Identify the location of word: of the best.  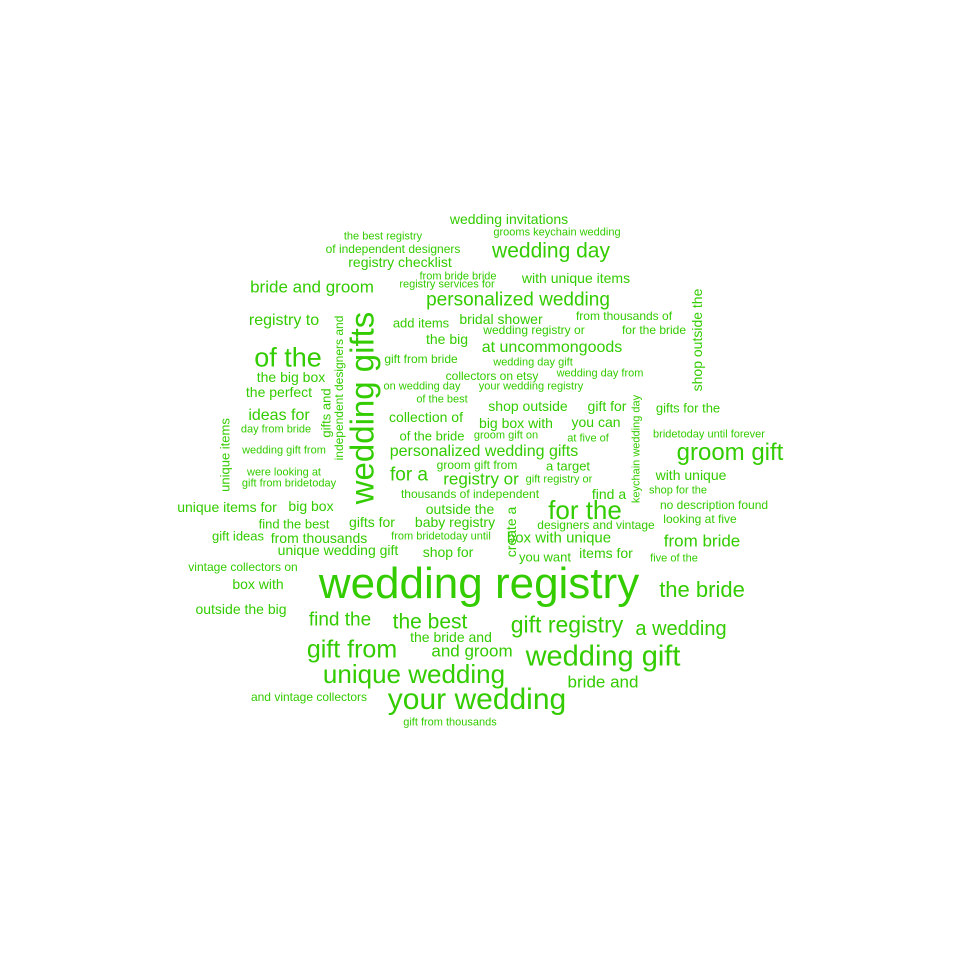
(442, 399).